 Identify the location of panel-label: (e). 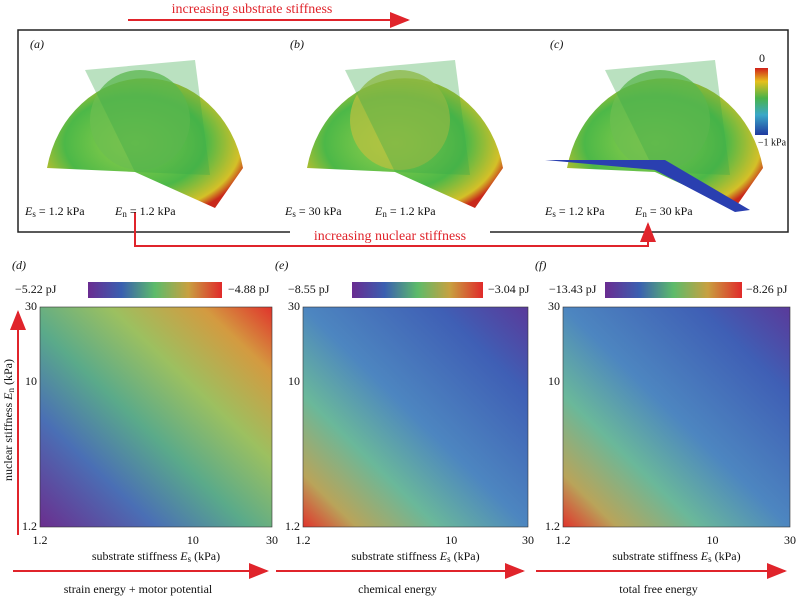
(281, 265).